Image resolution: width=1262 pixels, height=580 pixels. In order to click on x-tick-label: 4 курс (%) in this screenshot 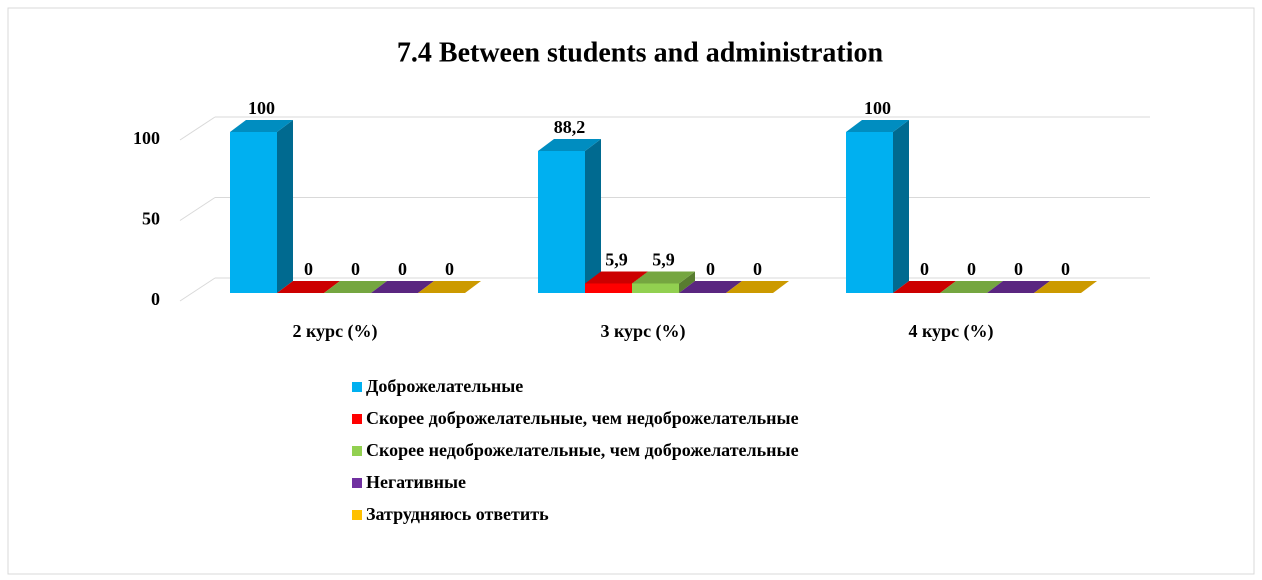, I will do `click(950, 331)`.